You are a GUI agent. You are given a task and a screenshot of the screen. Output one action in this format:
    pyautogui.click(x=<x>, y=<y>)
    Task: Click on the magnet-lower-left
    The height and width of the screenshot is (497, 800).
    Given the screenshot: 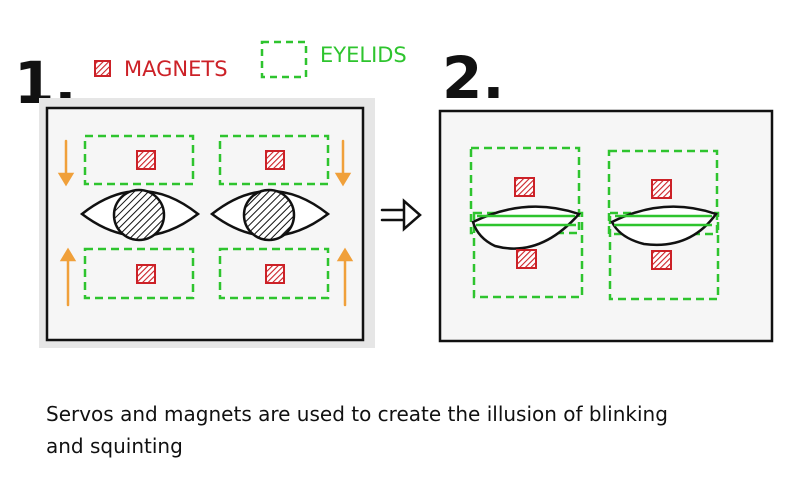 What is the action you would take?
    pyautogui.click(x=146, y=274)
    